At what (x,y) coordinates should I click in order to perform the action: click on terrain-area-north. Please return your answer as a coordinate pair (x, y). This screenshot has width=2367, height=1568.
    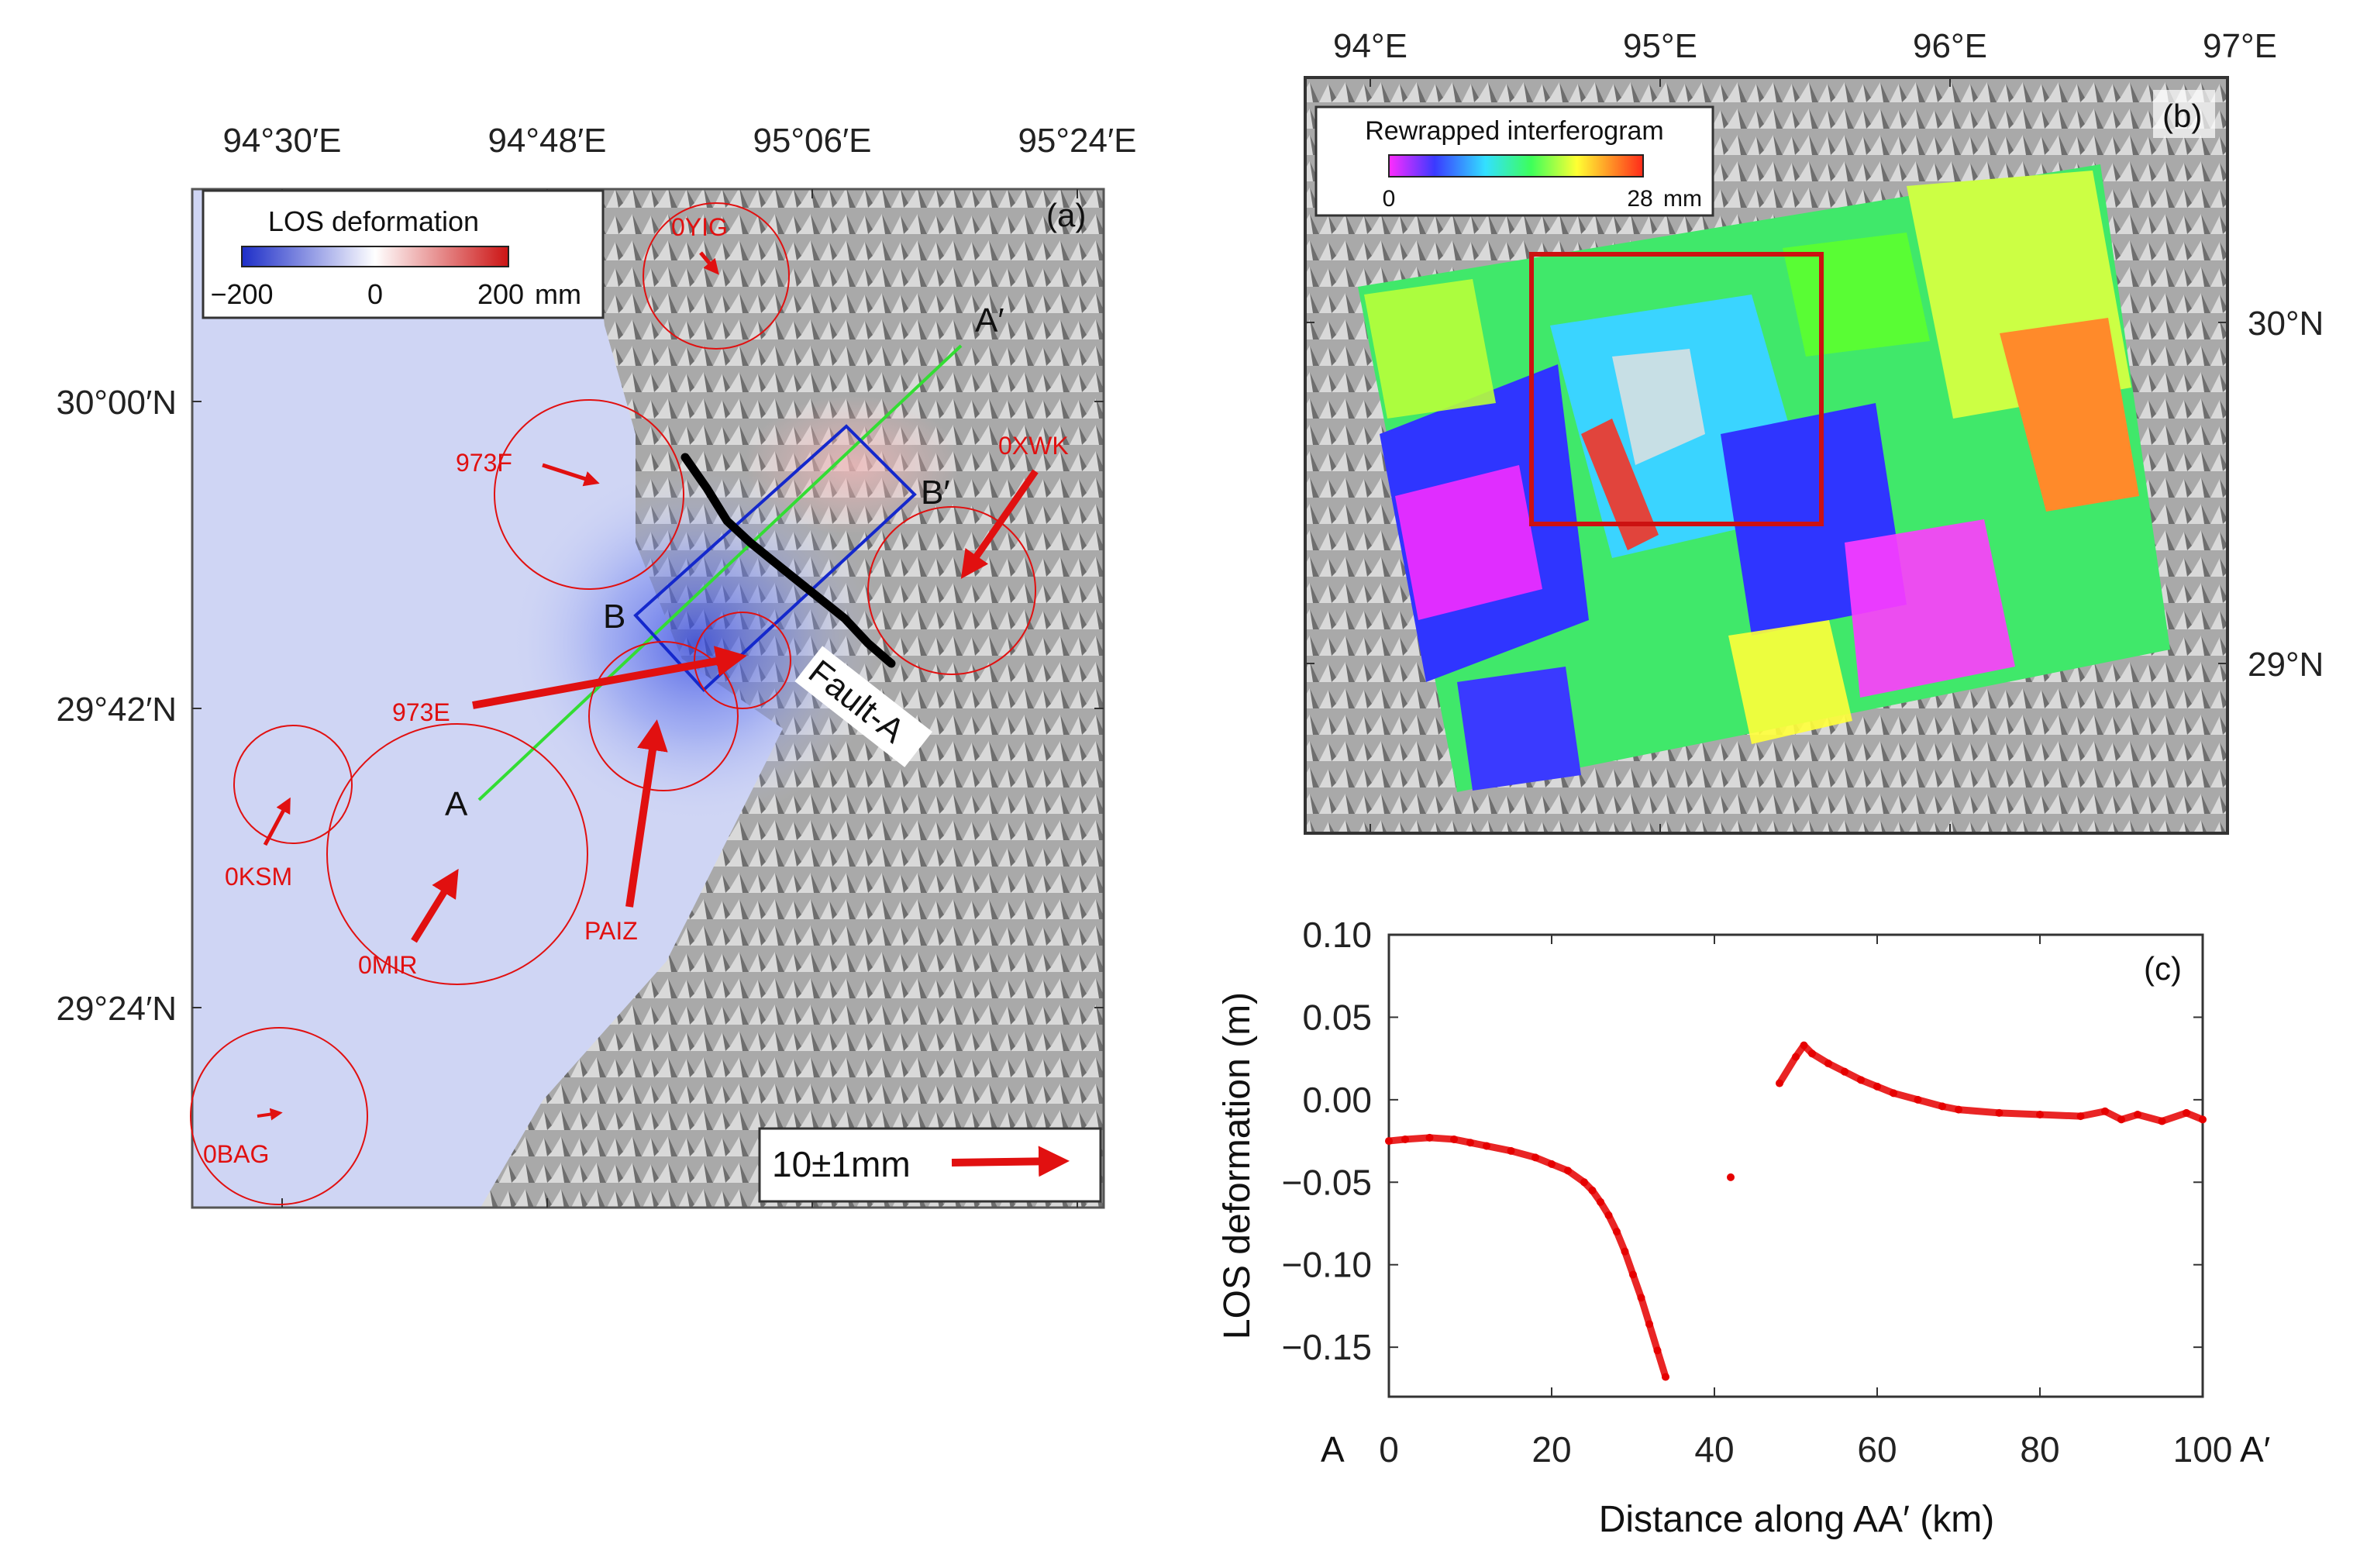
    Looking at the image, I should click on (854, 304).